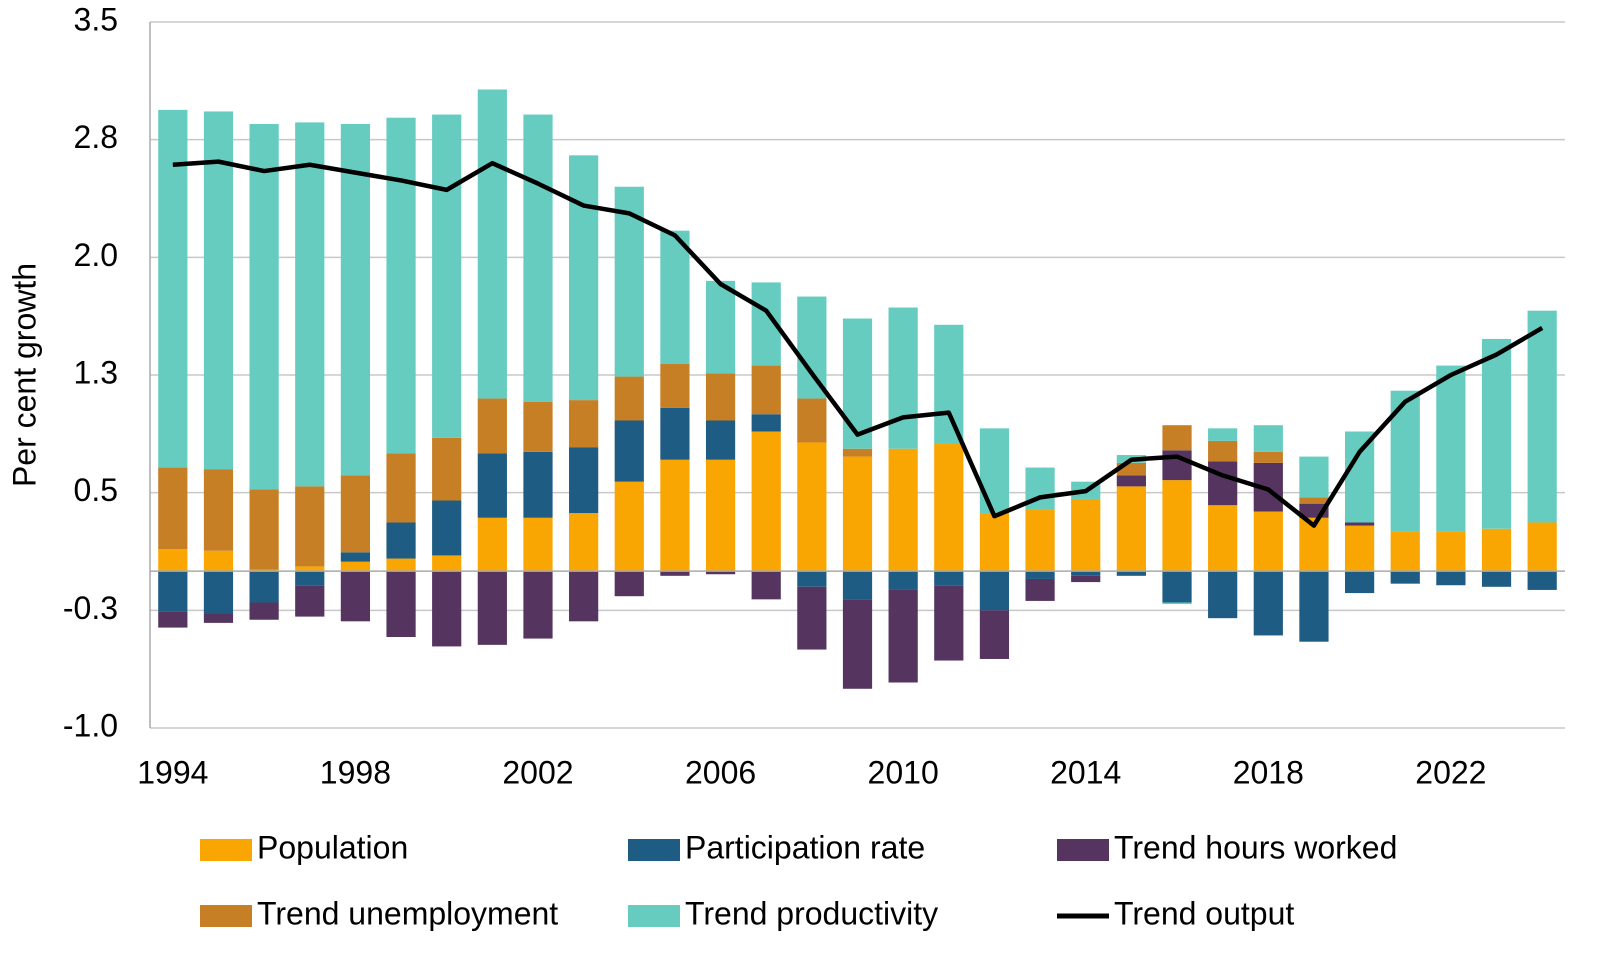 This screenshot has width=1603, height=958. What do you see at coordinates (96, 372) in the screenshot?
I see `y-tick-label: 1.3` at bounding box center [96, 372].